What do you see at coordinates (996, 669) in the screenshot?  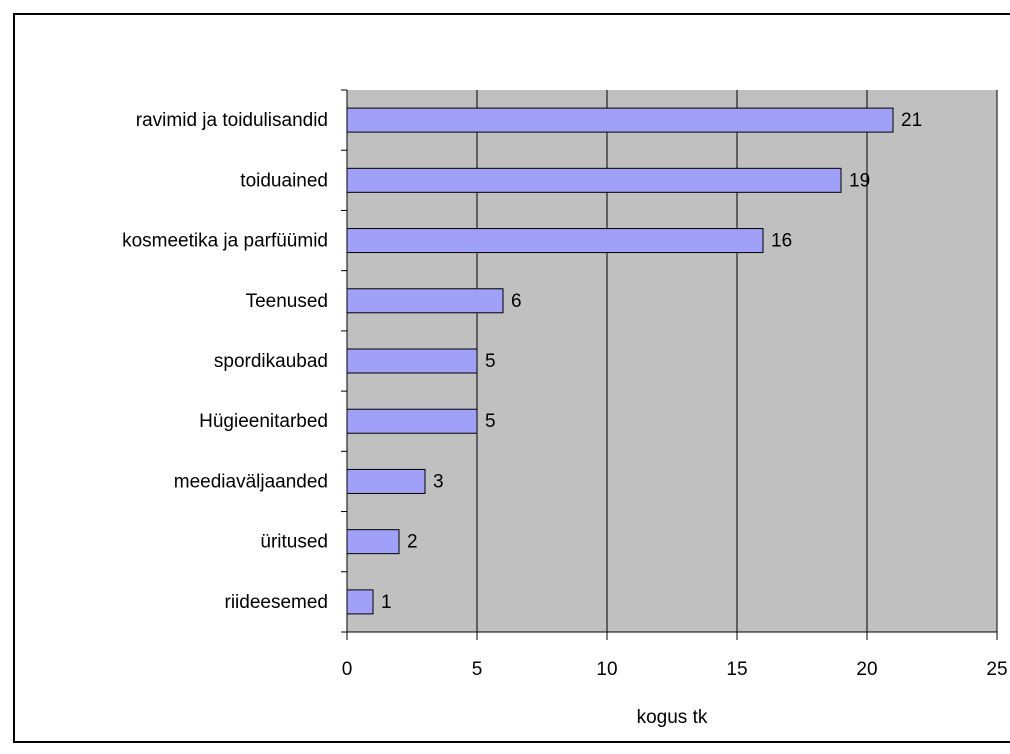 I see `x-tick-label: 25` at bounding box center [996, 669].